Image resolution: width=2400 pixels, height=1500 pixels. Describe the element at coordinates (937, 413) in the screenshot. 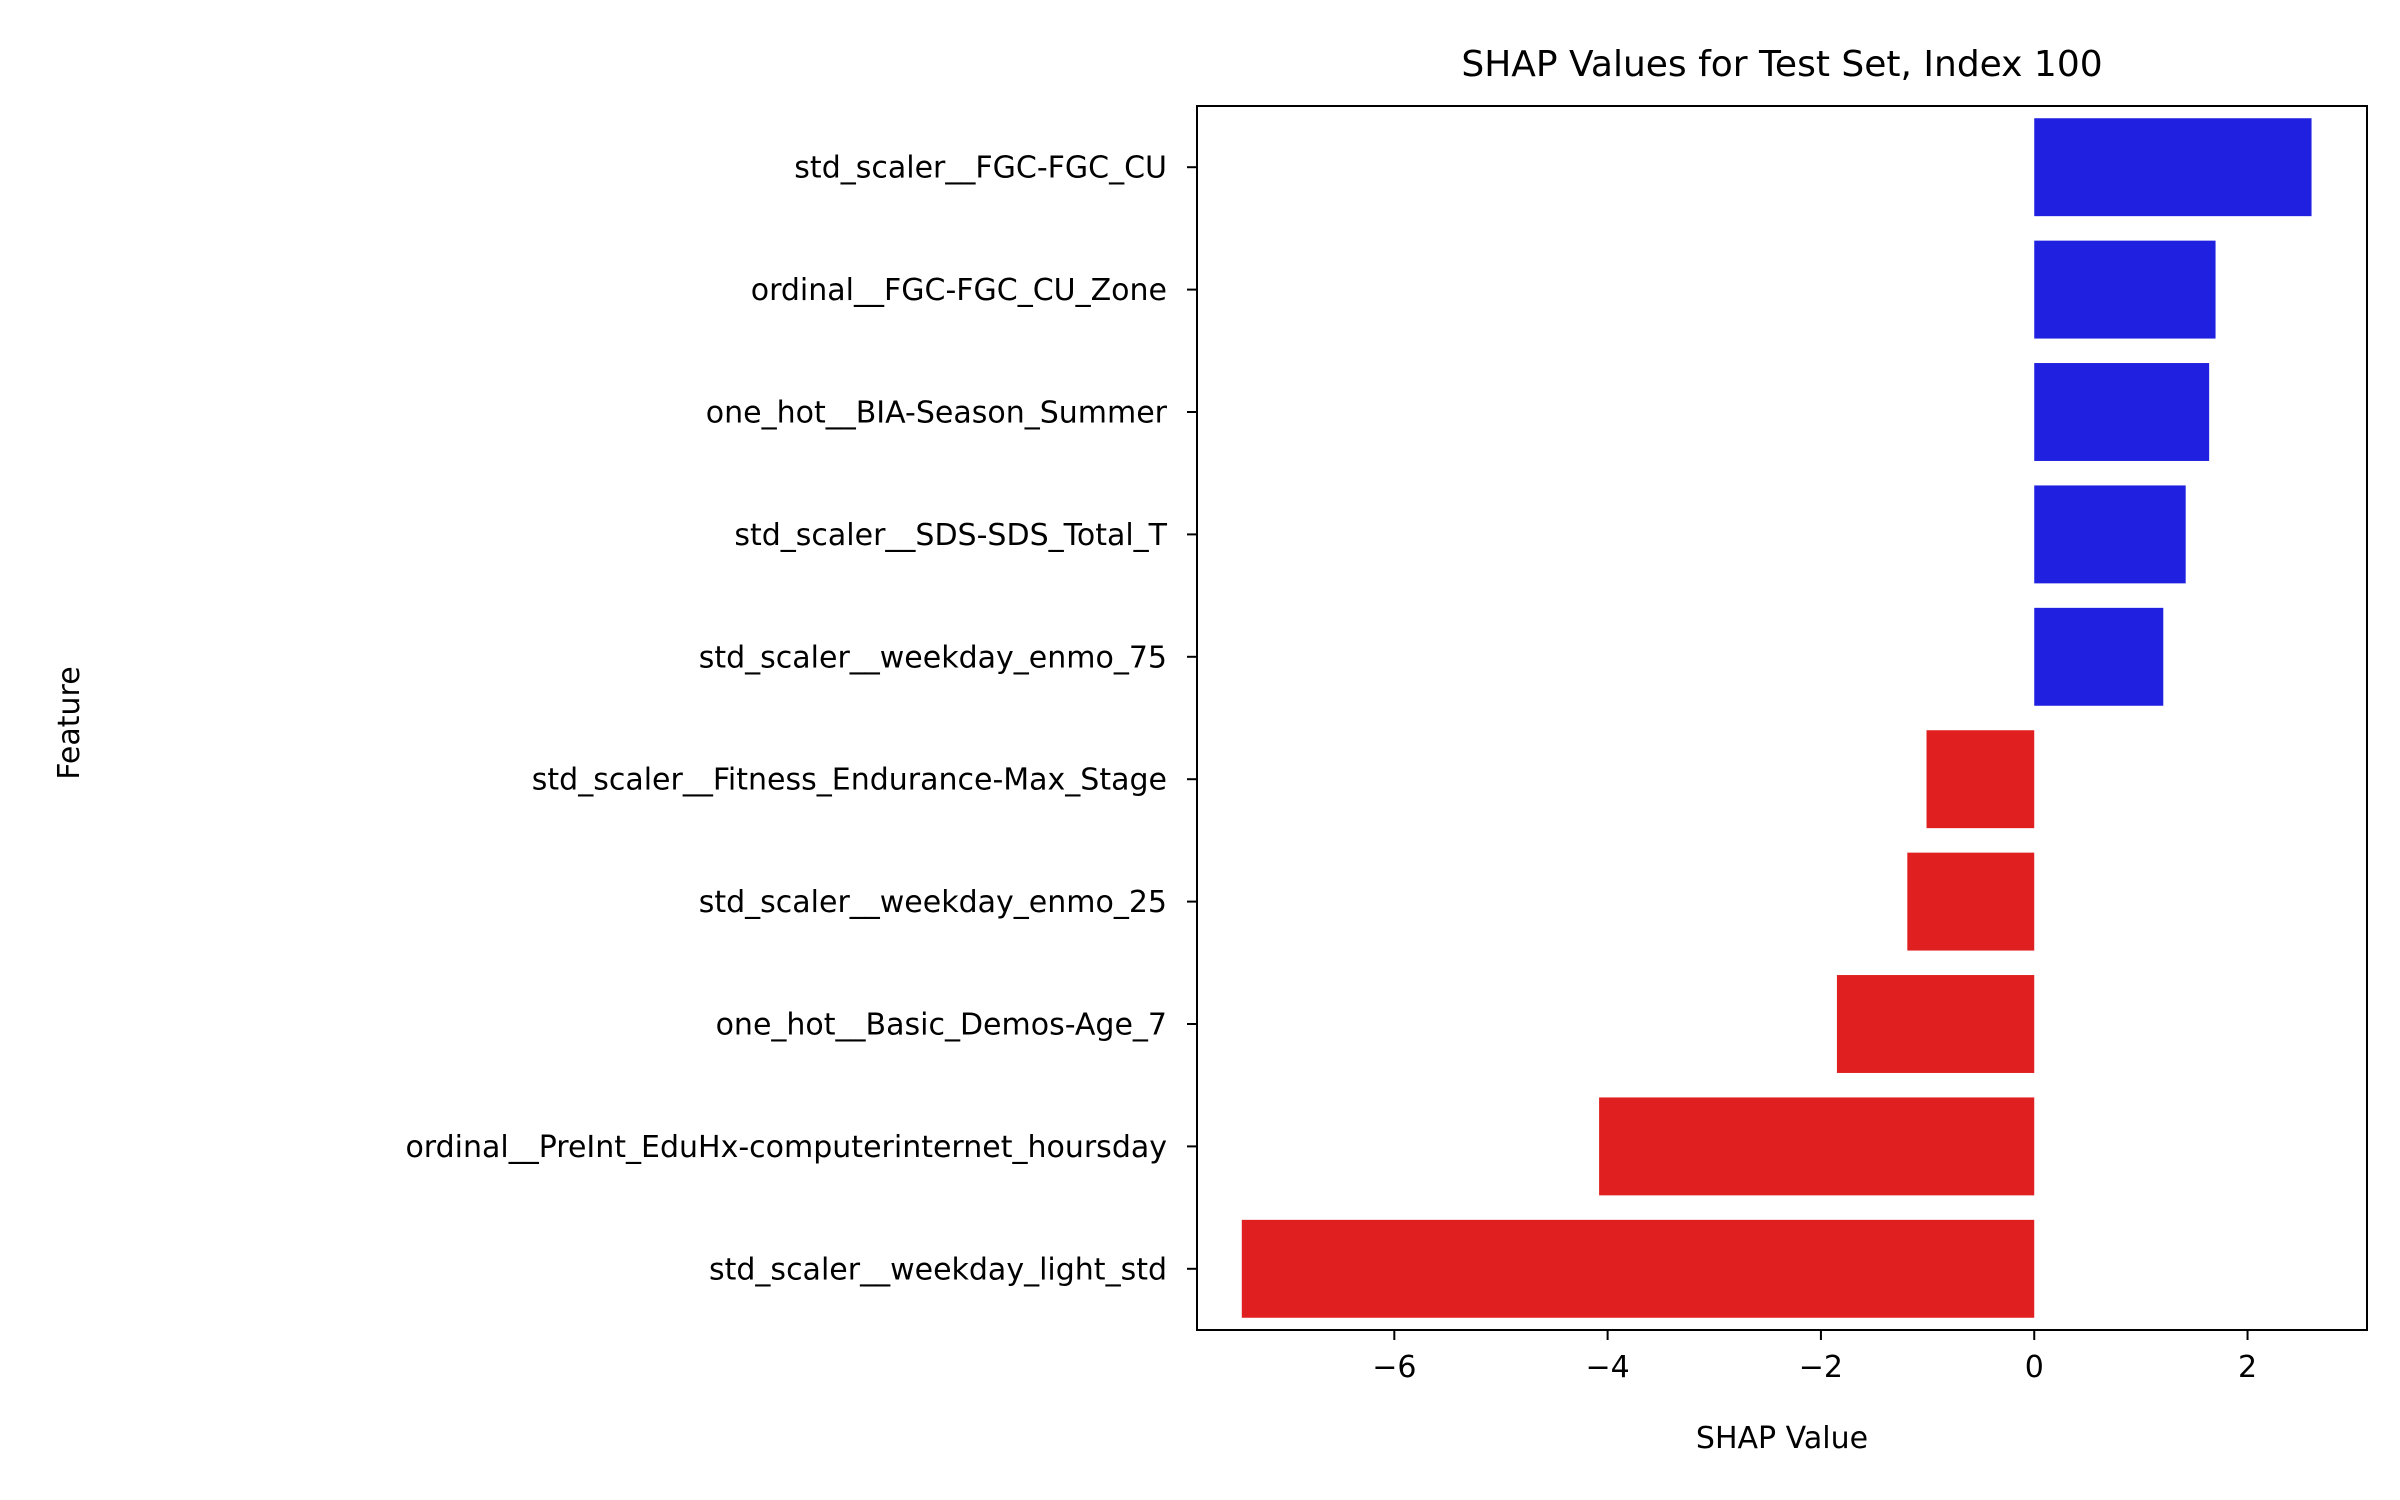

I see `y-tick-label: one_hot__BIA-Season_Summer` at that location.